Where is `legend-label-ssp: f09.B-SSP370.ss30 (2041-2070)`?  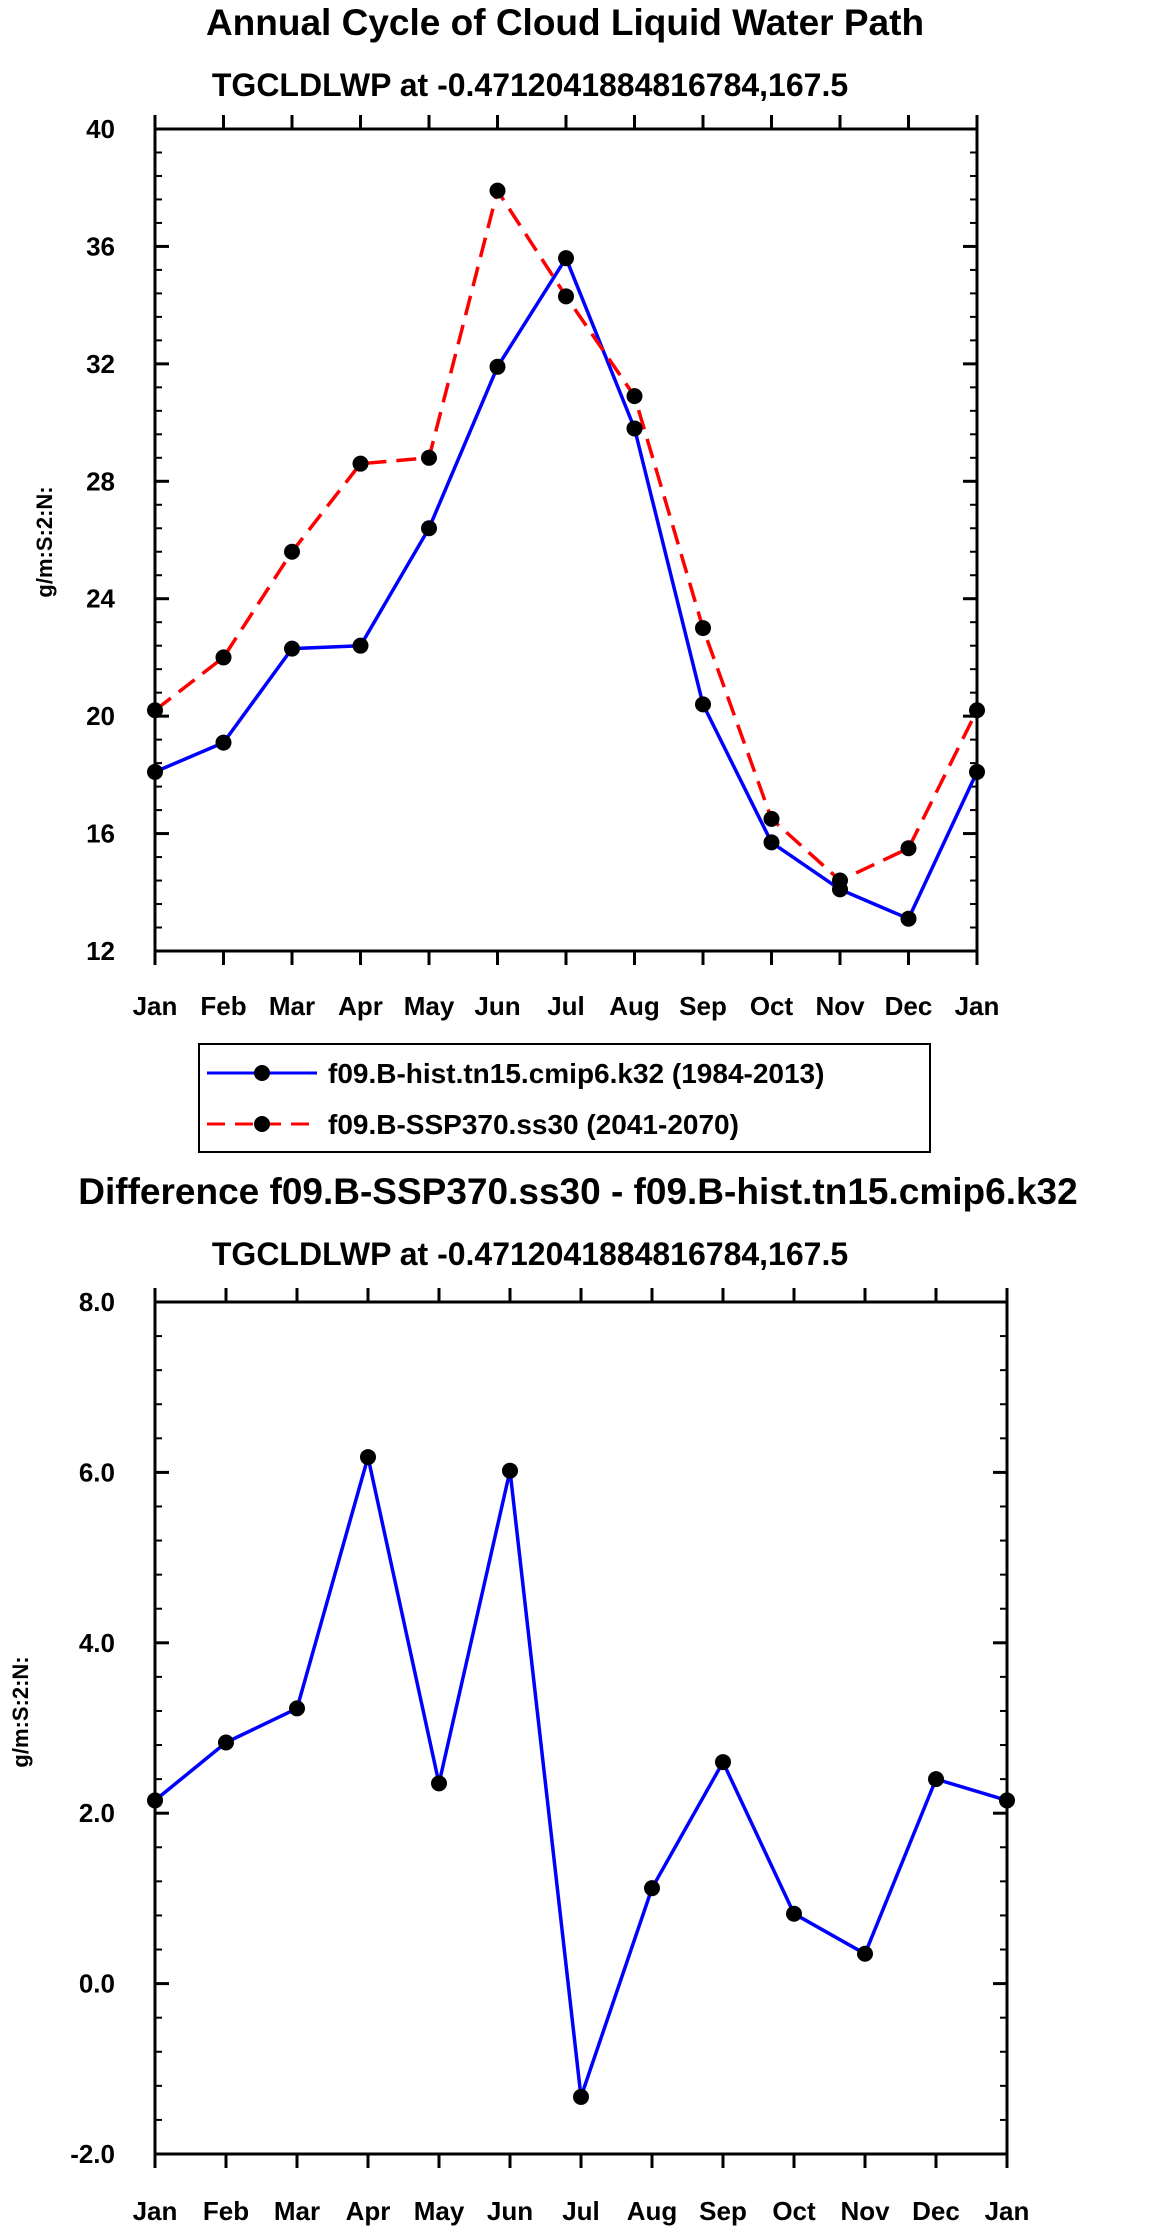 legend-label-ssp: f09.B-SSP370.ss30 (2041-2070) is located at coordinates (533, 1124).